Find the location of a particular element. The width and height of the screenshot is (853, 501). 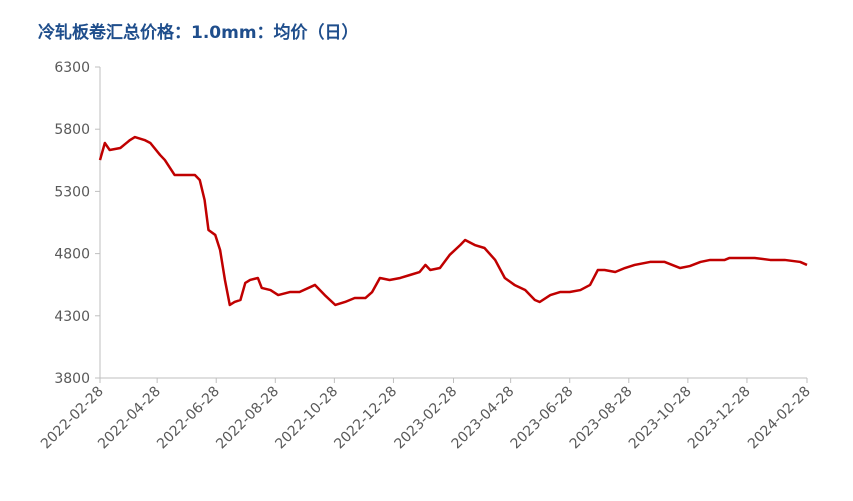

y-tick-label: 3800 is located at coordinates (72, 379).